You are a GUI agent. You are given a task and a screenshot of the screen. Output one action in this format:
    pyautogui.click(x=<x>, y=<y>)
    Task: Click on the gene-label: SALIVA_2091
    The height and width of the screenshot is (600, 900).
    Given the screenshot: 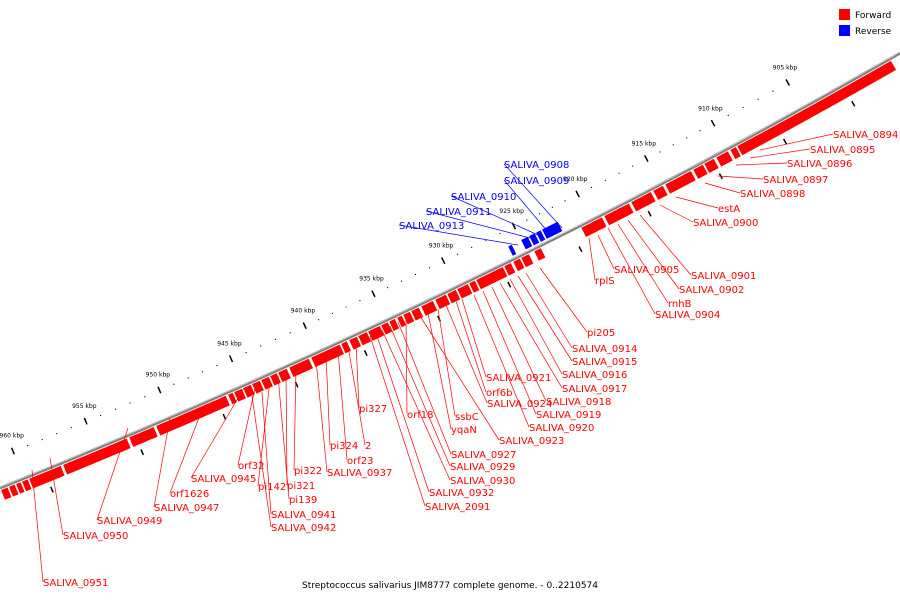 What is the action you would take?
    pyautogui.click(x=457, y=507)
    